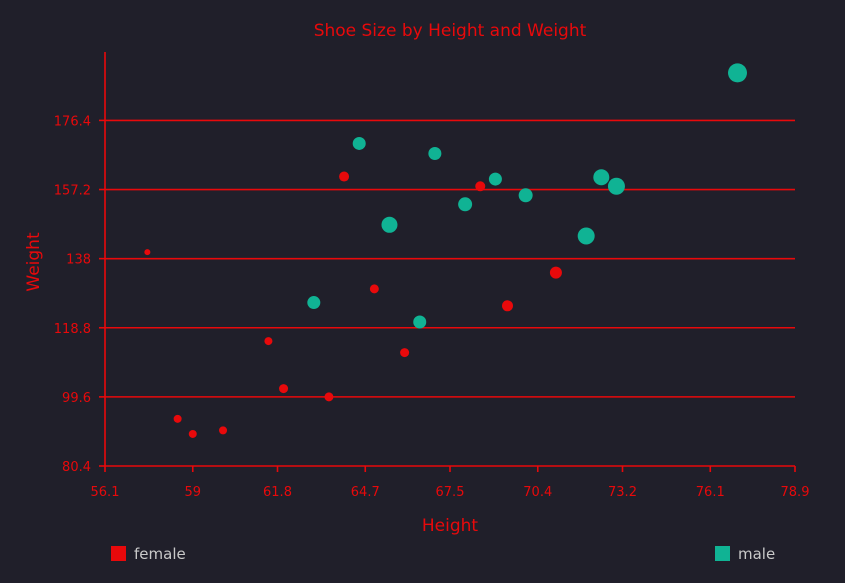 The image size is (845, 583). What do you see at coordinates (79, 294) in the screenshot?
I see `y-axis-ticks: 80.4 99.6 118.8 138 157.2 176.4` at bounding box center [79, 294].